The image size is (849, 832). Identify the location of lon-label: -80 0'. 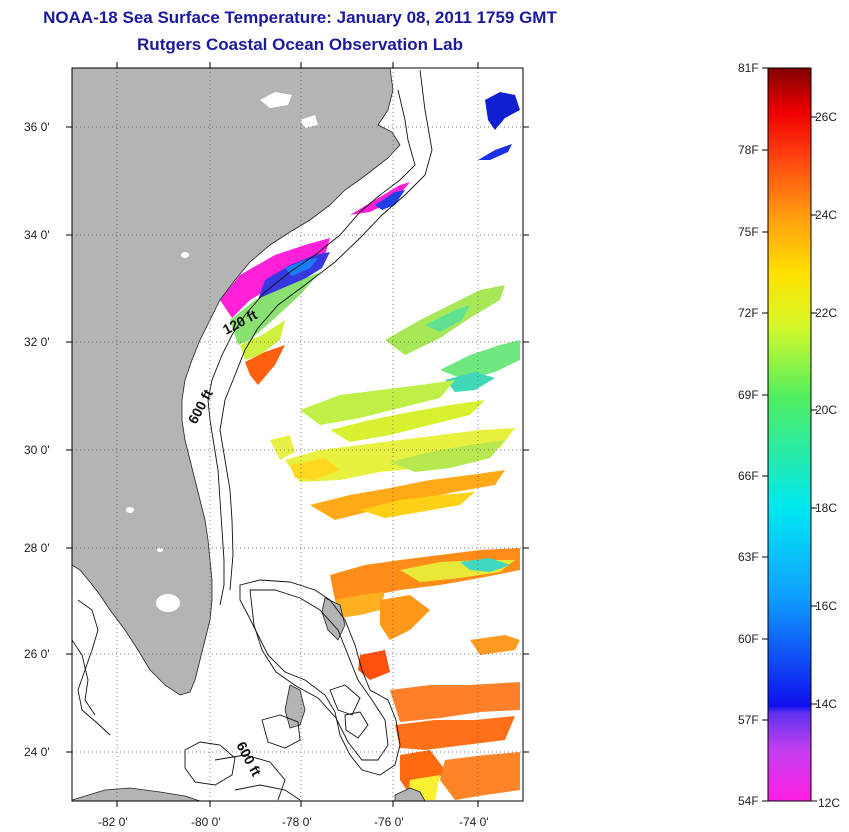
(206, 822).